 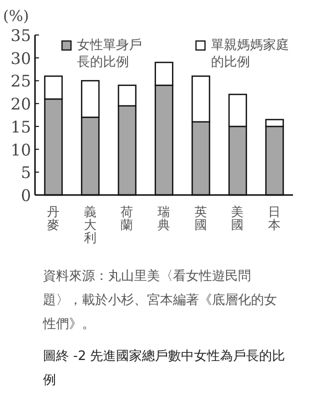 I want to click on y-tick-label: 25, so click(x=20, y=81).